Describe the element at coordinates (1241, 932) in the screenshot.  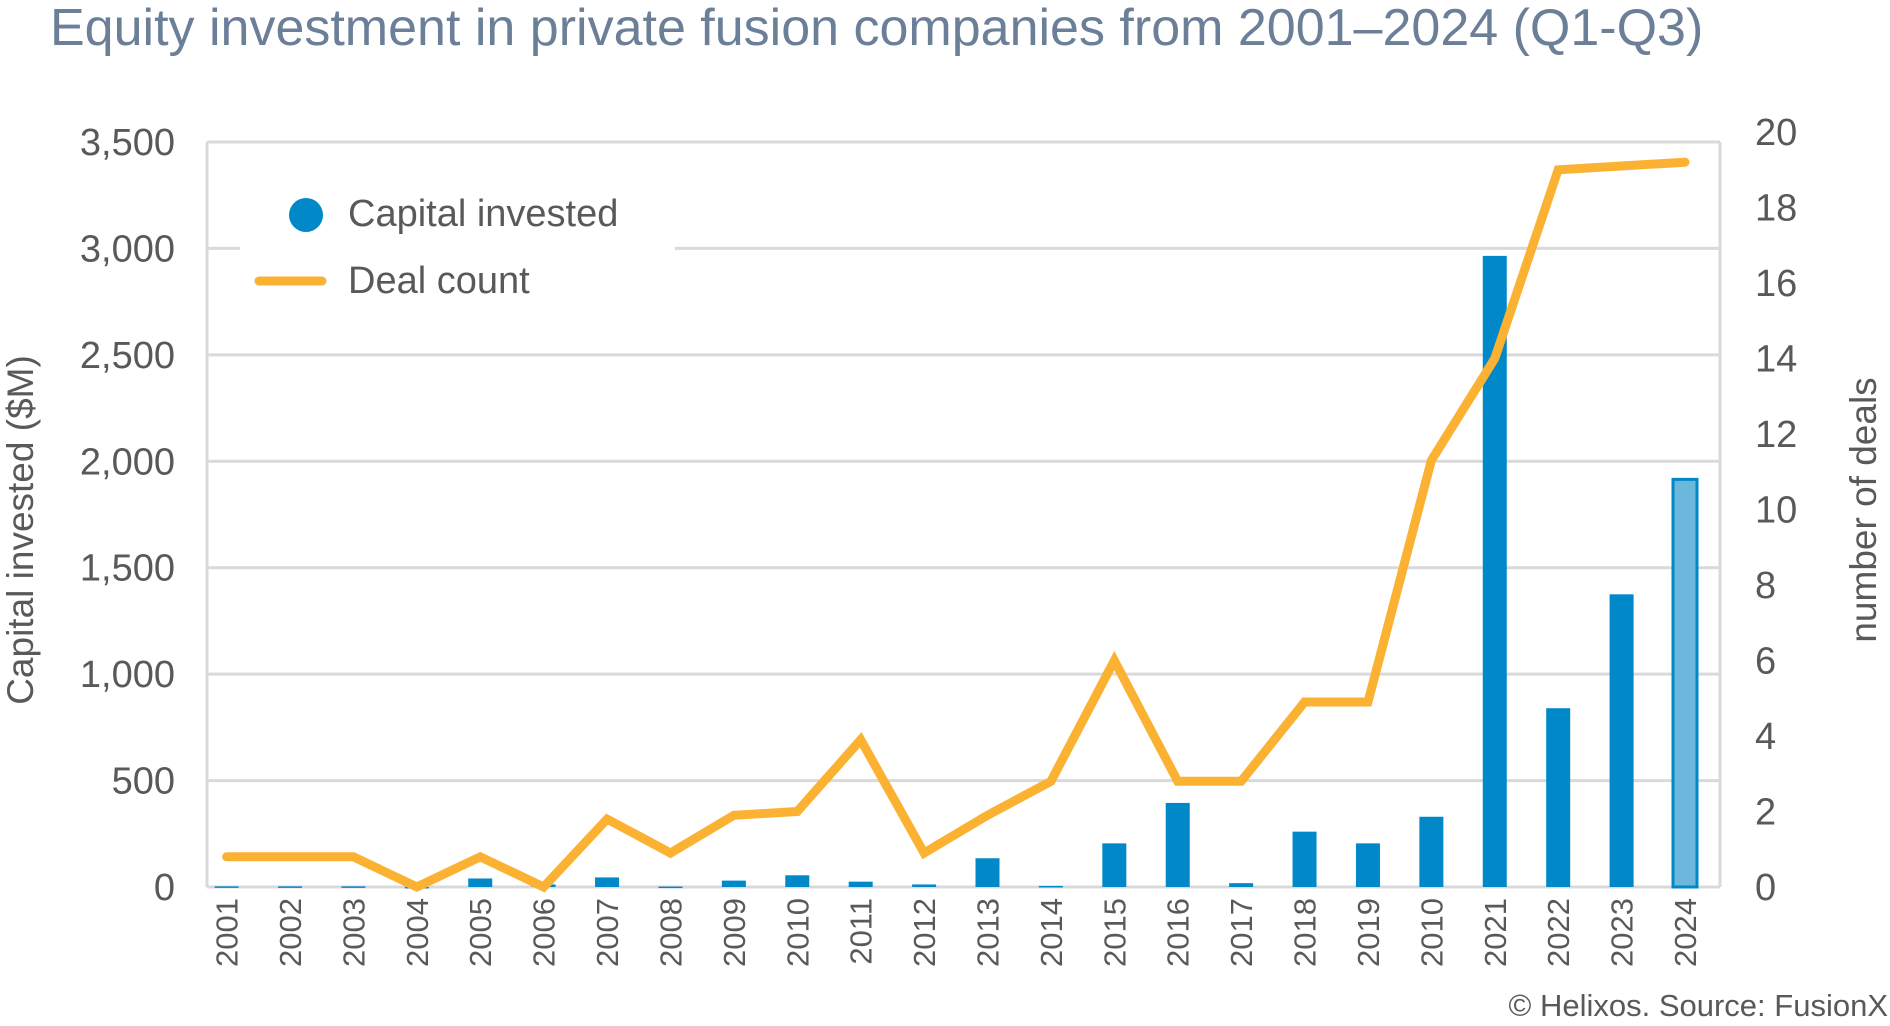
I see `x-tick-label: 2017` at that location.